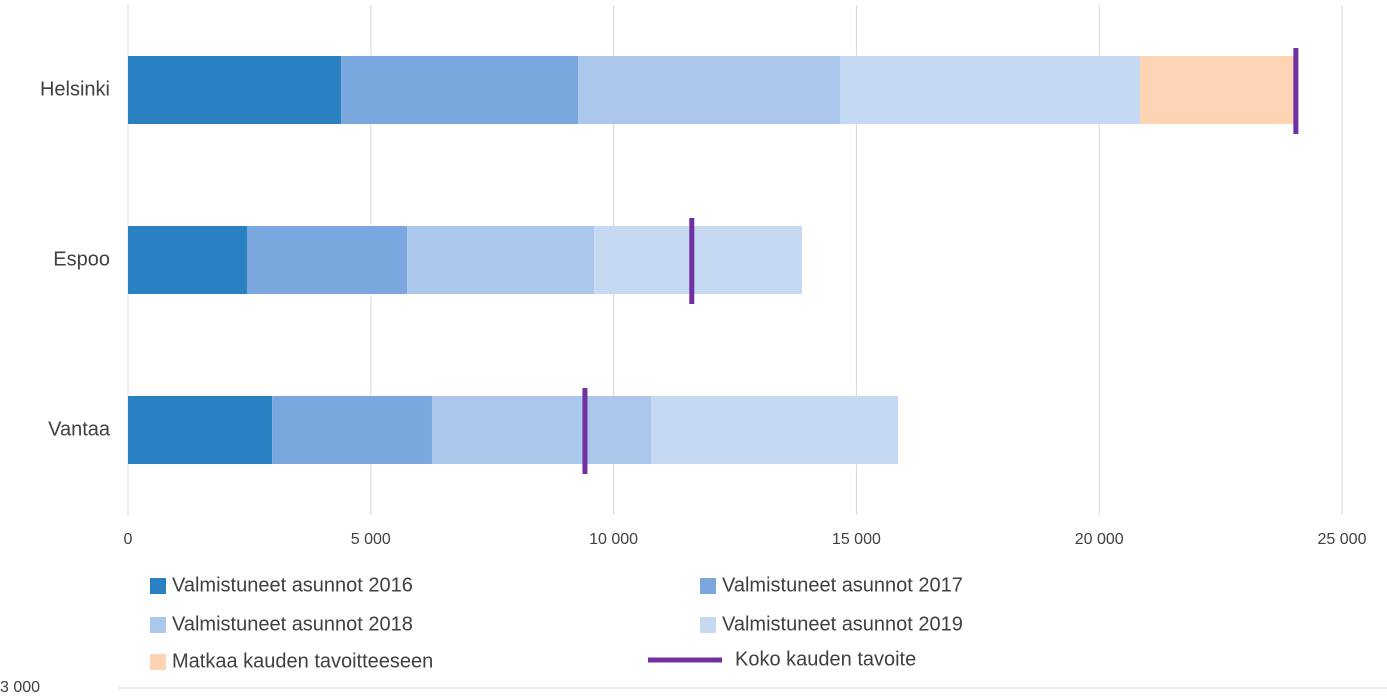  I want to click on legend-label: Valmistuneet asunnot 2019, so click(842, 624).